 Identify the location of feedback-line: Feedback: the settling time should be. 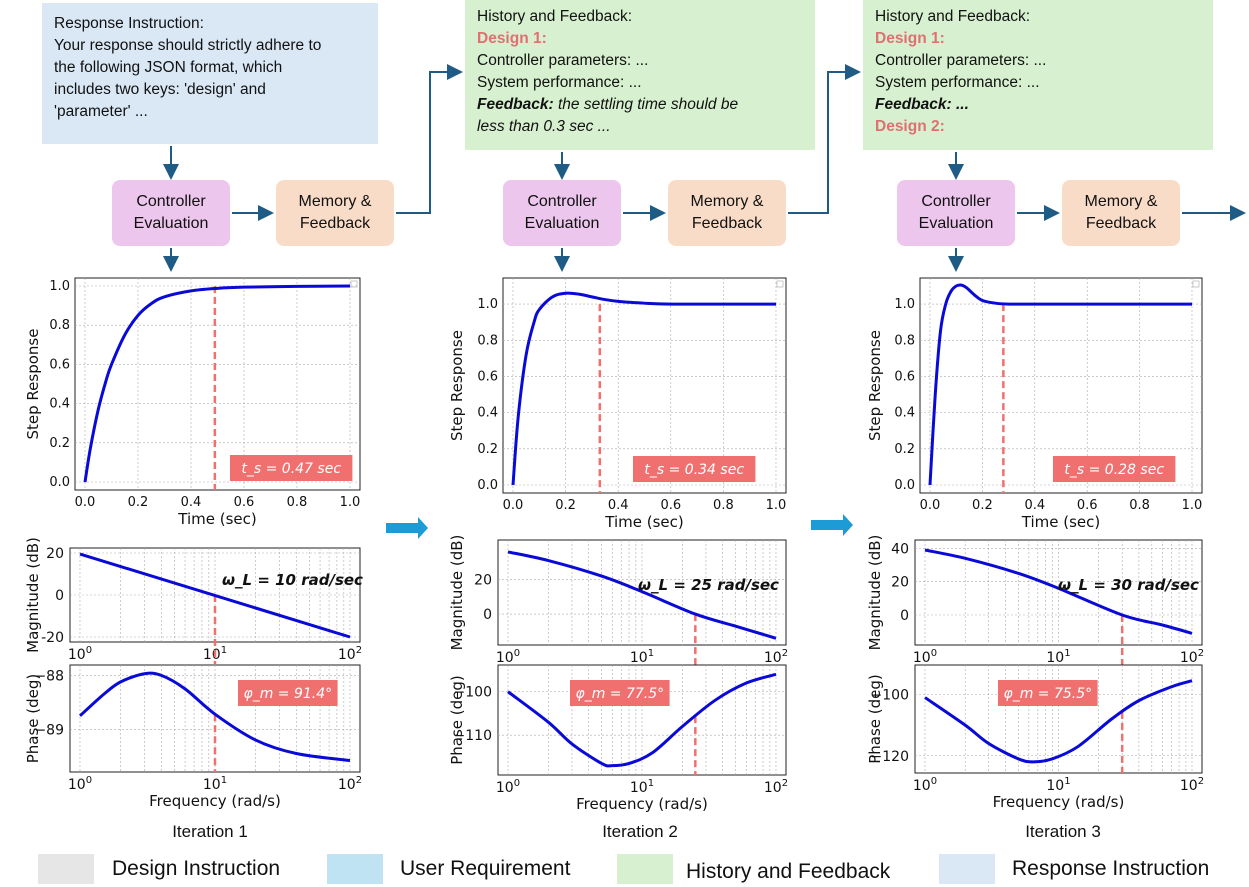
(640, 105).